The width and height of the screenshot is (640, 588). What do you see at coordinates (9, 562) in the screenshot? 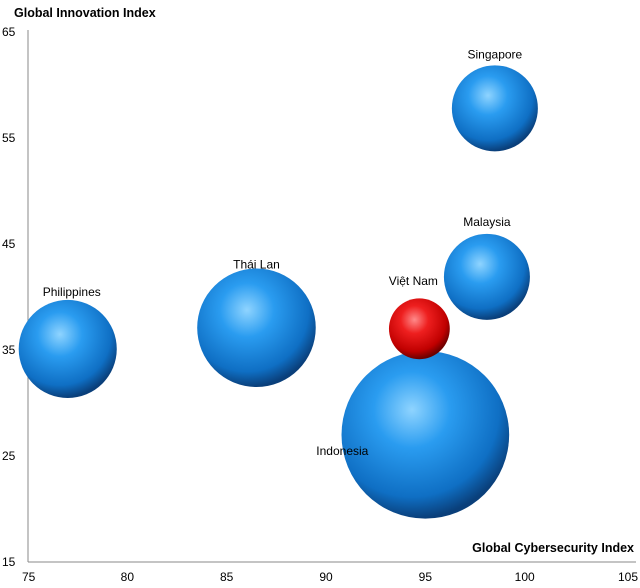
I see `y-tick-label: 15` at bounding box center [9, 562].